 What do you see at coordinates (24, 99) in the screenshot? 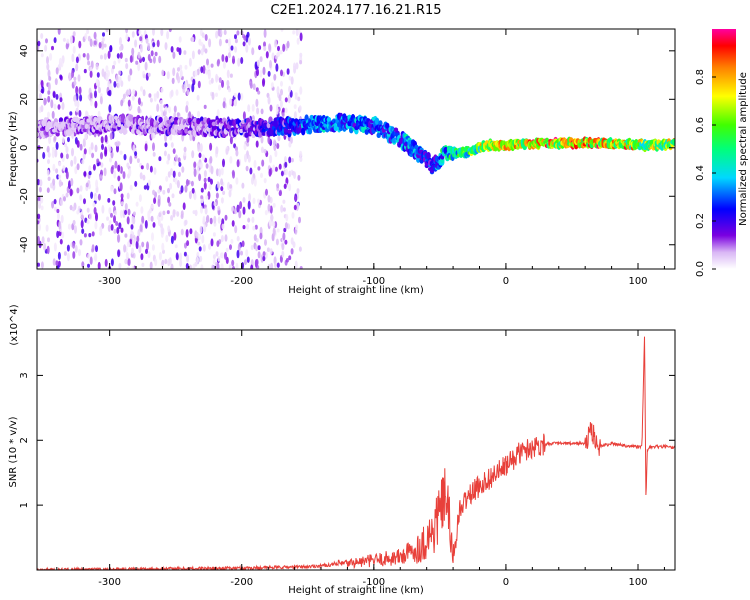
I see `y-tick-label: 20` at bounding box center [24, 99].